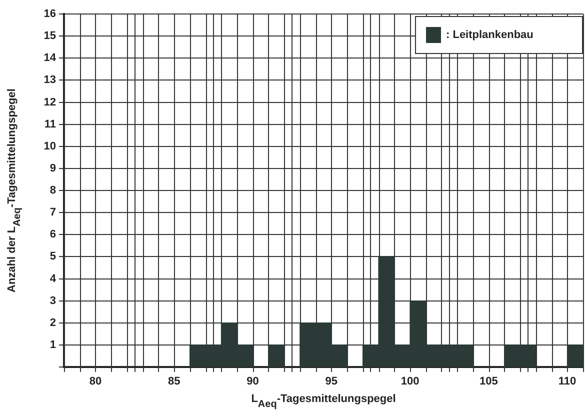  I want to click on y-tick-label: 15, so click(50, 36).